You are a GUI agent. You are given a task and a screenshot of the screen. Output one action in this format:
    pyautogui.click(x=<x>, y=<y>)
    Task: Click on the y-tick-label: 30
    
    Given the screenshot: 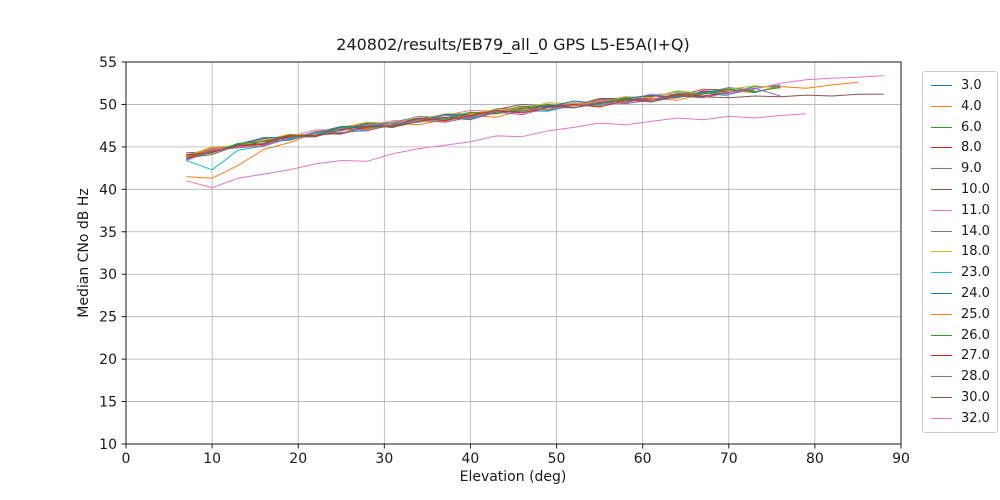 What is the action you would take?
    pyautogui.click(x=108, y=275)
    